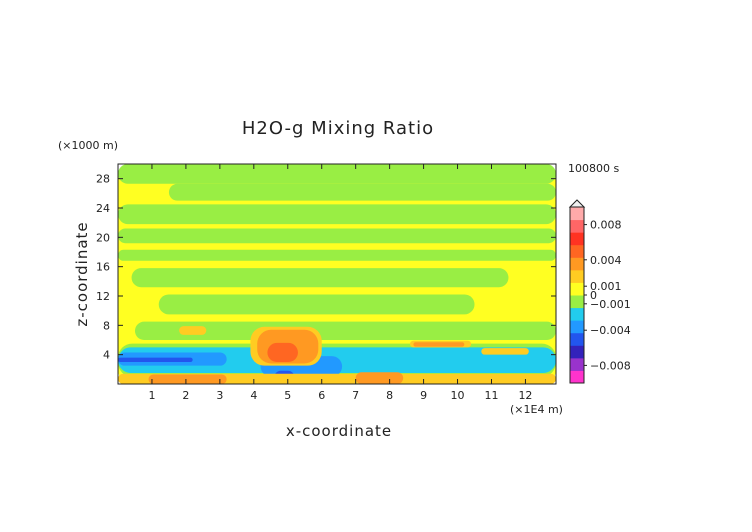 The height and width of the screenshot is (532, 752). Describe the element at coordinates (321, 395) in the screenshot. I see `x-tick-label: 6` at that location.